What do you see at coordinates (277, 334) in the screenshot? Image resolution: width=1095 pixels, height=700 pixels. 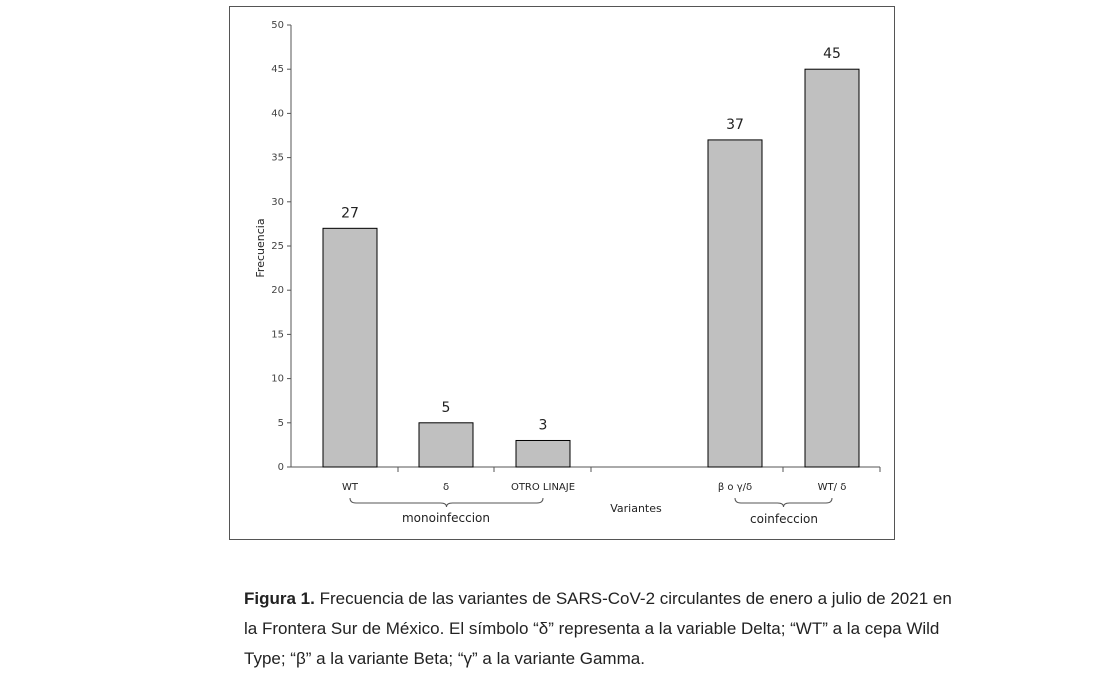 I see `y-tick-label: 15` at bounding box center [277, 334].